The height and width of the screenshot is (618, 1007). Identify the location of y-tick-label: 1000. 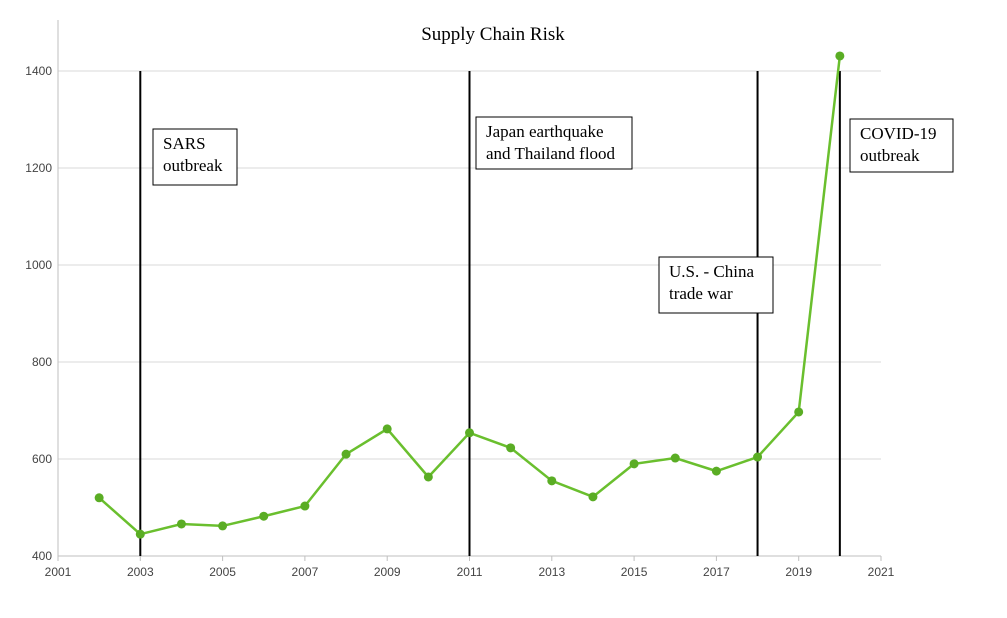
(38, 265).